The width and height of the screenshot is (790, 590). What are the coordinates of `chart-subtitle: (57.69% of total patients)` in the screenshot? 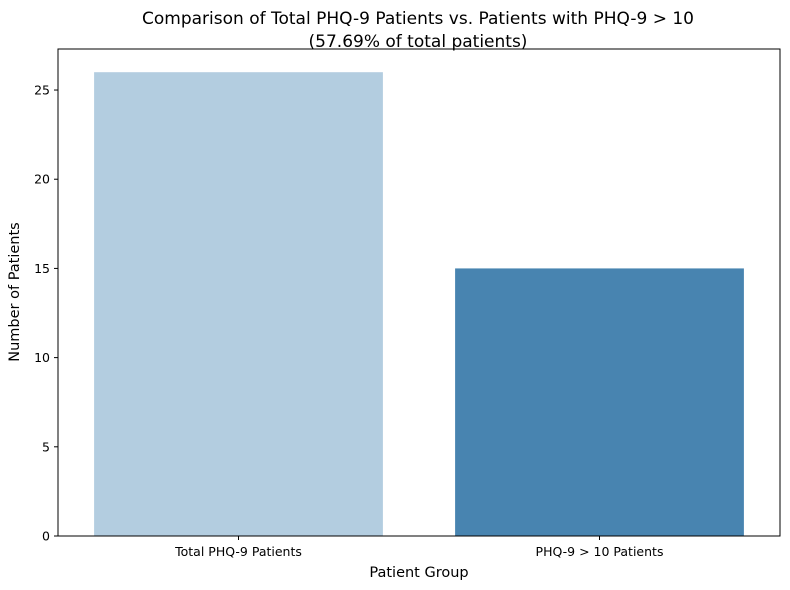 It's located at (418, 42).